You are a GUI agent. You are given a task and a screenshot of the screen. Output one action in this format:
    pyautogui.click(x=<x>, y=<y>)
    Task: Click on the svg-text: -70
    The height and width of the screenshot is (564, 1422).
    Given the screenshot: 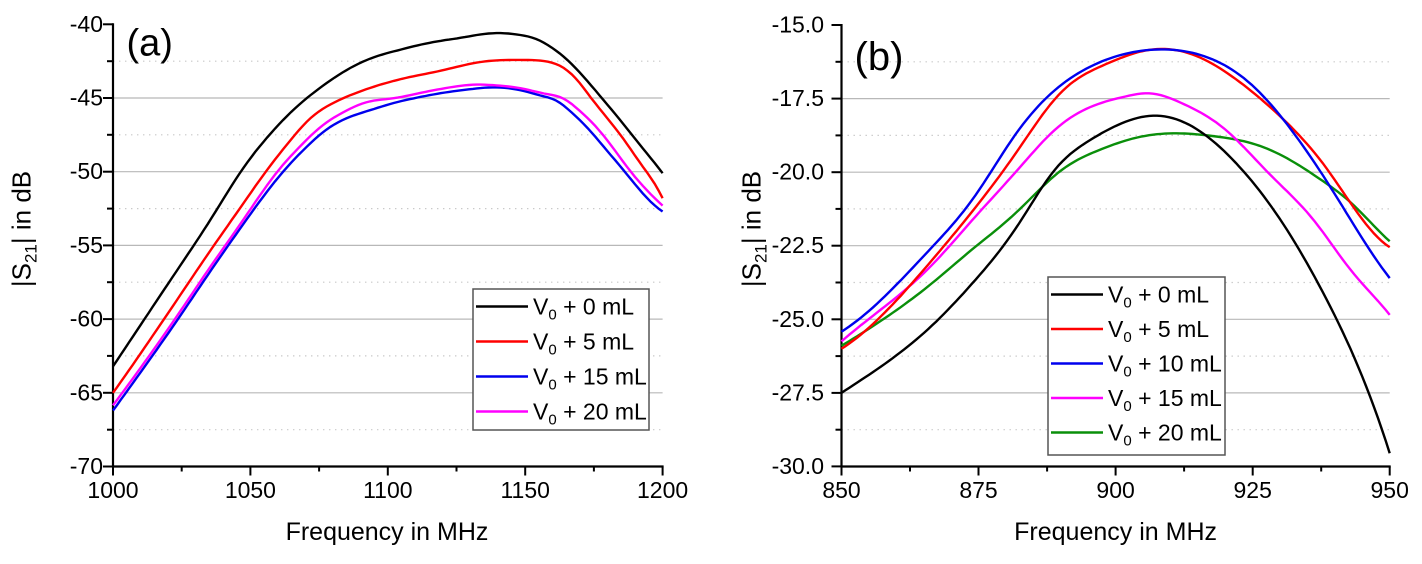 What is the action you would take?
    pyautogui.click(x=86, y=466)
    